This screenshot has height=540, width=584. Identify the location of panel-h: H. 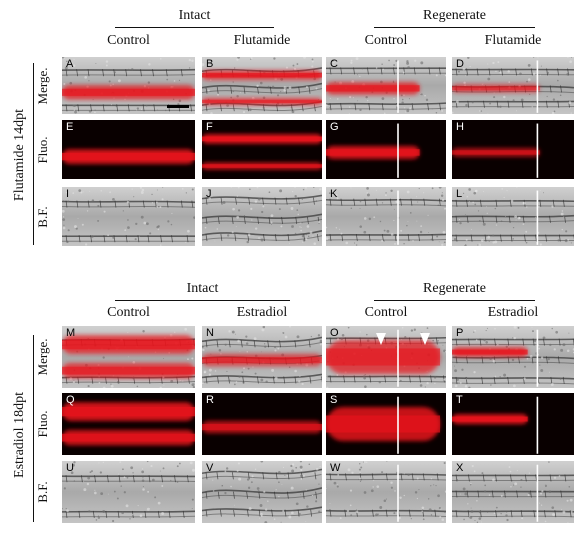
(513, 149).